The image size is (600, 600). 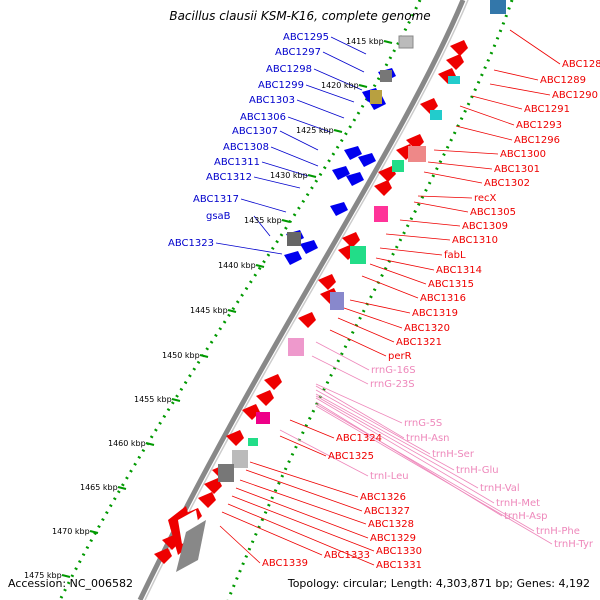 What do you see at coordinates (459, 270) in the screenshot?
I see `gene-label-right: ABC1314` at bounding box center [459, 270].